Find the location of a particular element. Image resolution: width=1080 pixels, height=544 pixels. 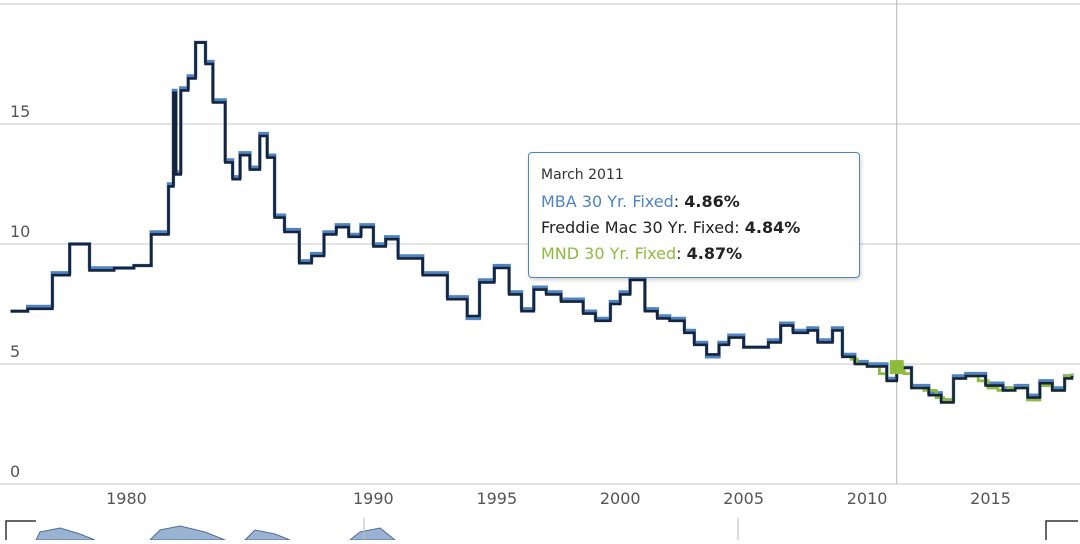

tooltip-label-mba: MBA 30 Yr. Fixed is located at coordinates (607, 201).